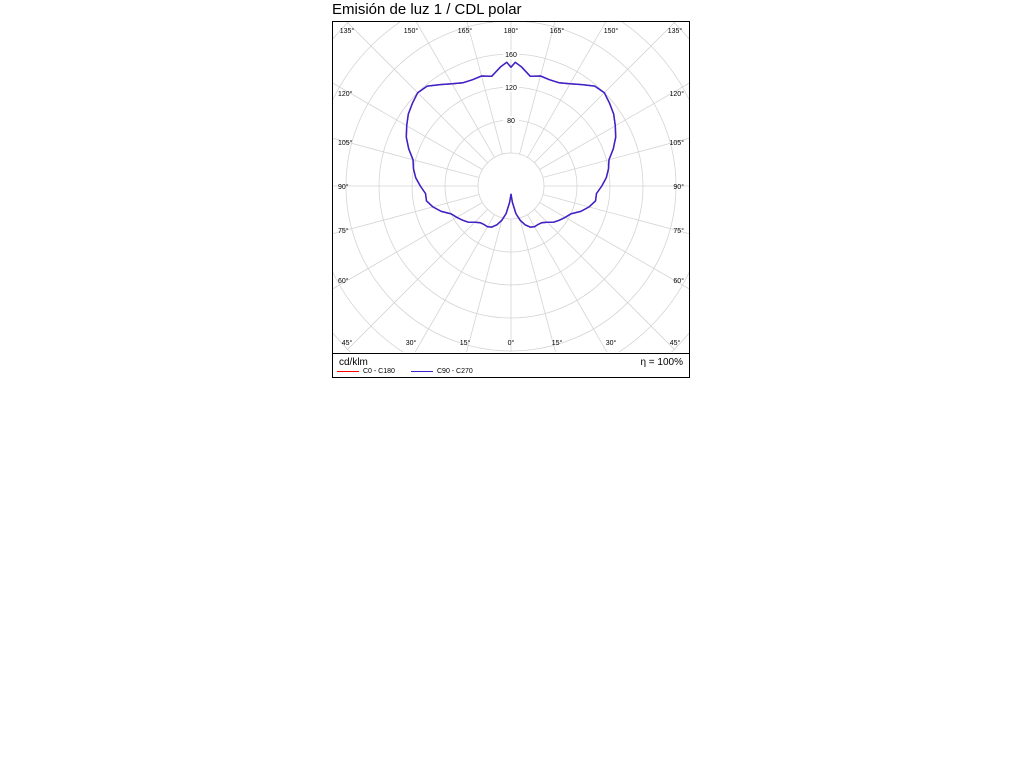 The image size is (1024, 768). Describe the element at coordinates (427, 9) in the screenshot. I see `chart-title: Emisión de luz 1 / CDL polar` at that location.